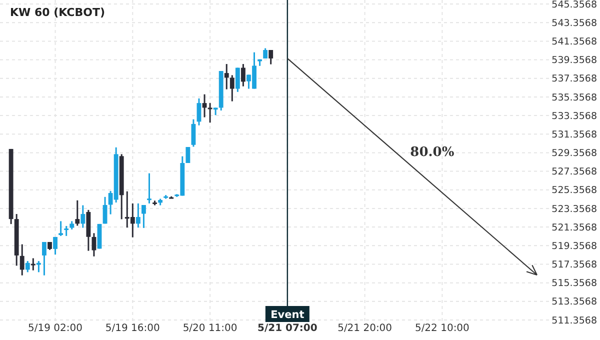 This screenshot has width=600, height=340. What do you see at coordinates (574, 134) in the screenshot?
I see `y-tick-label: 531.3568` at bounding box center [574, 134].